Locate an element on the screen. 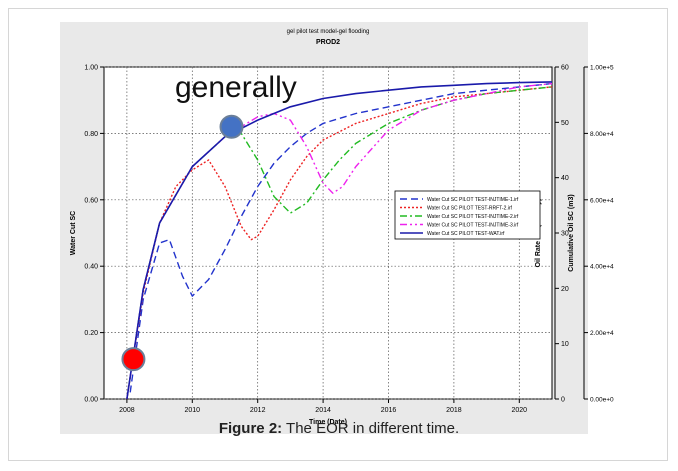 The height and width of the screenshot is (471, 678). legend-label-4: Water Cut SC PILOT TEST-INJTIME-3.irf is located at coordinates (473, 226).